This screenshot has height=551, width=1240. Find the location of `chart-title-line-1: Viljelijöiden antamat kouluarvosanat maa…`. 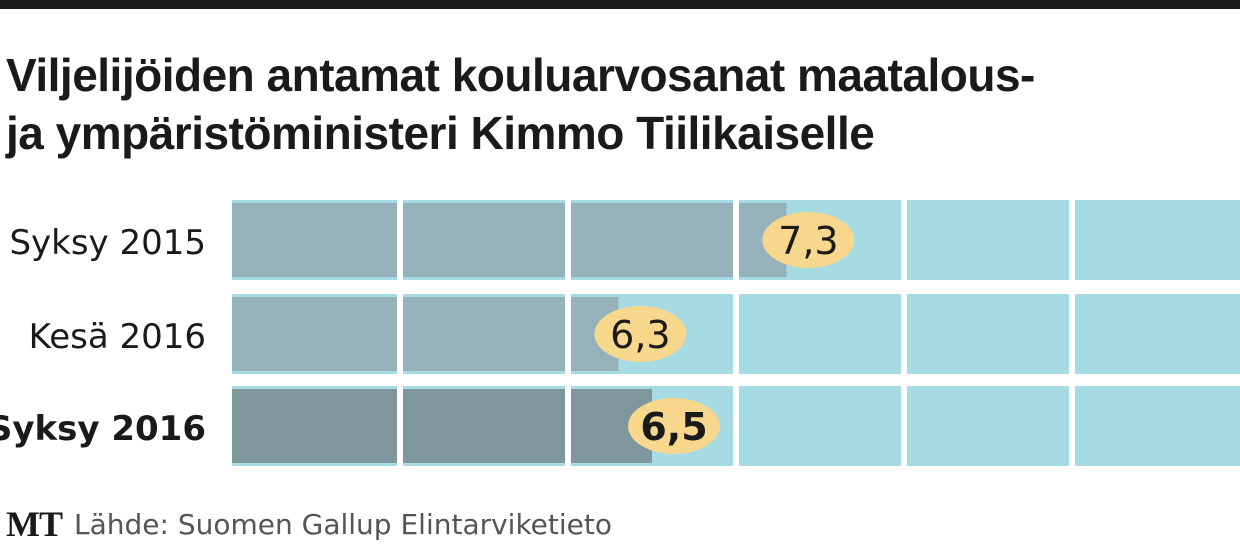

chart-title-line-1: Viljelijöiden antamat kouluarvosanat maa… is located at coordinates (520, 75).